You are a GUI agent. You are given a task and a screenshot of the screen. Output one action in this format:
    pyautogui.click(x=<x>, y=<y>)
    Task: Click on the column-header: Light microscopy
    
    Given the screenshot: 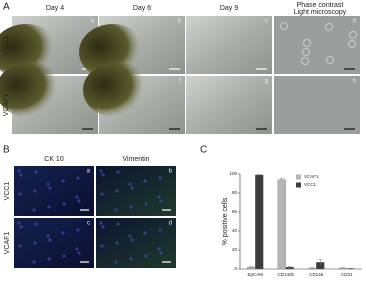 What is the action you would take?
    pyautogui.click(x=320, y=12)
    